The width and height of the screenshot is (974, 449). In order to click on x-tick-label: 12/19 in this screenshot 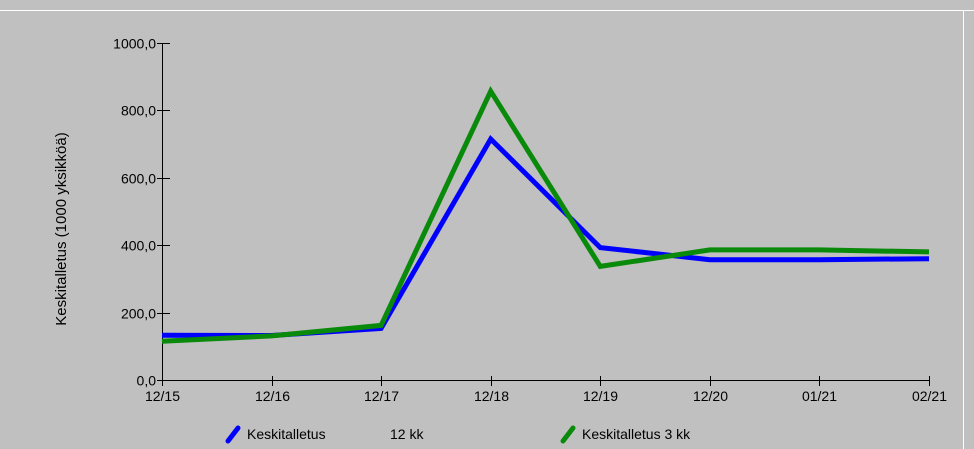, I will do `click(600, 396)`.